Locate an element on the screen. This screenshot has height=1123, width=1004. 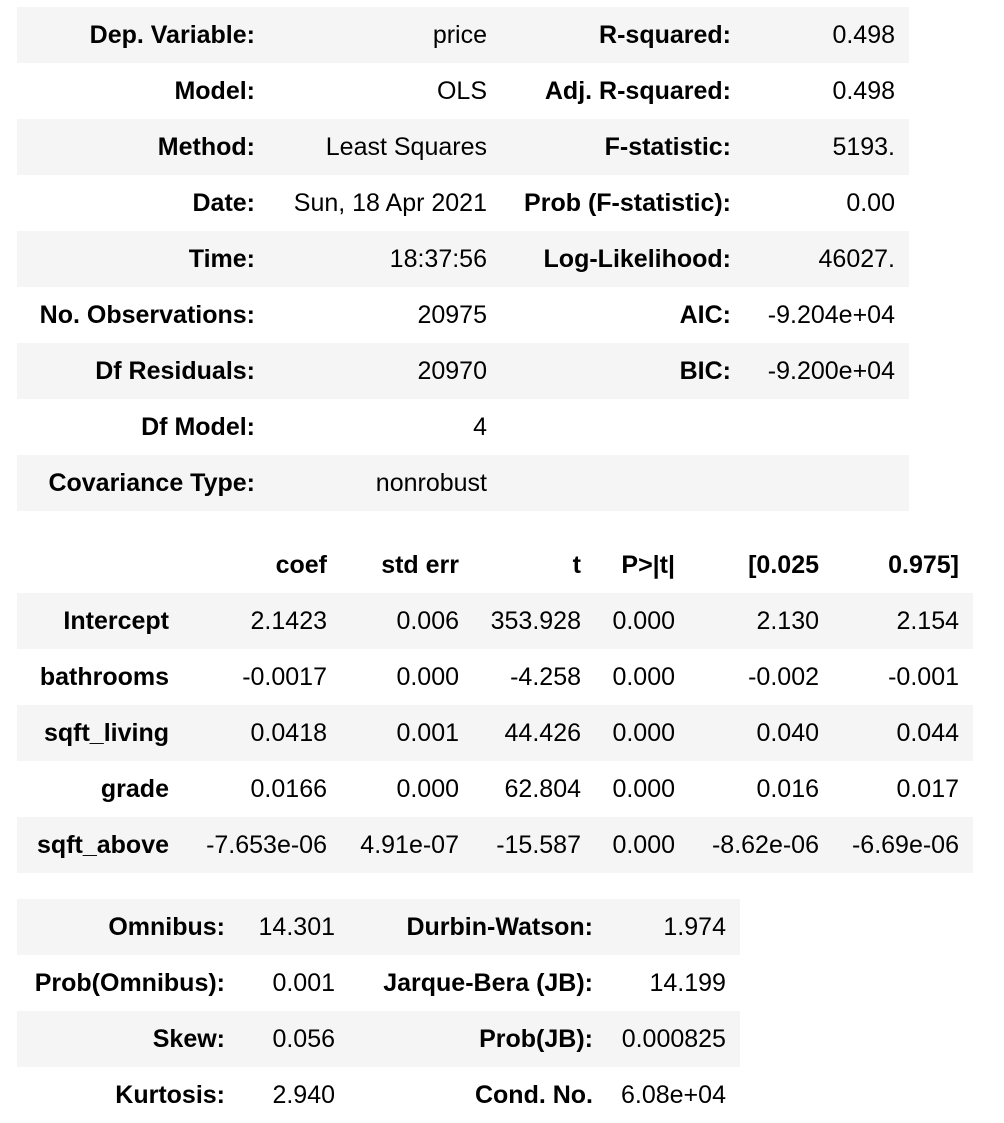
summary-label: Method: is located at coordinates (206, 146).